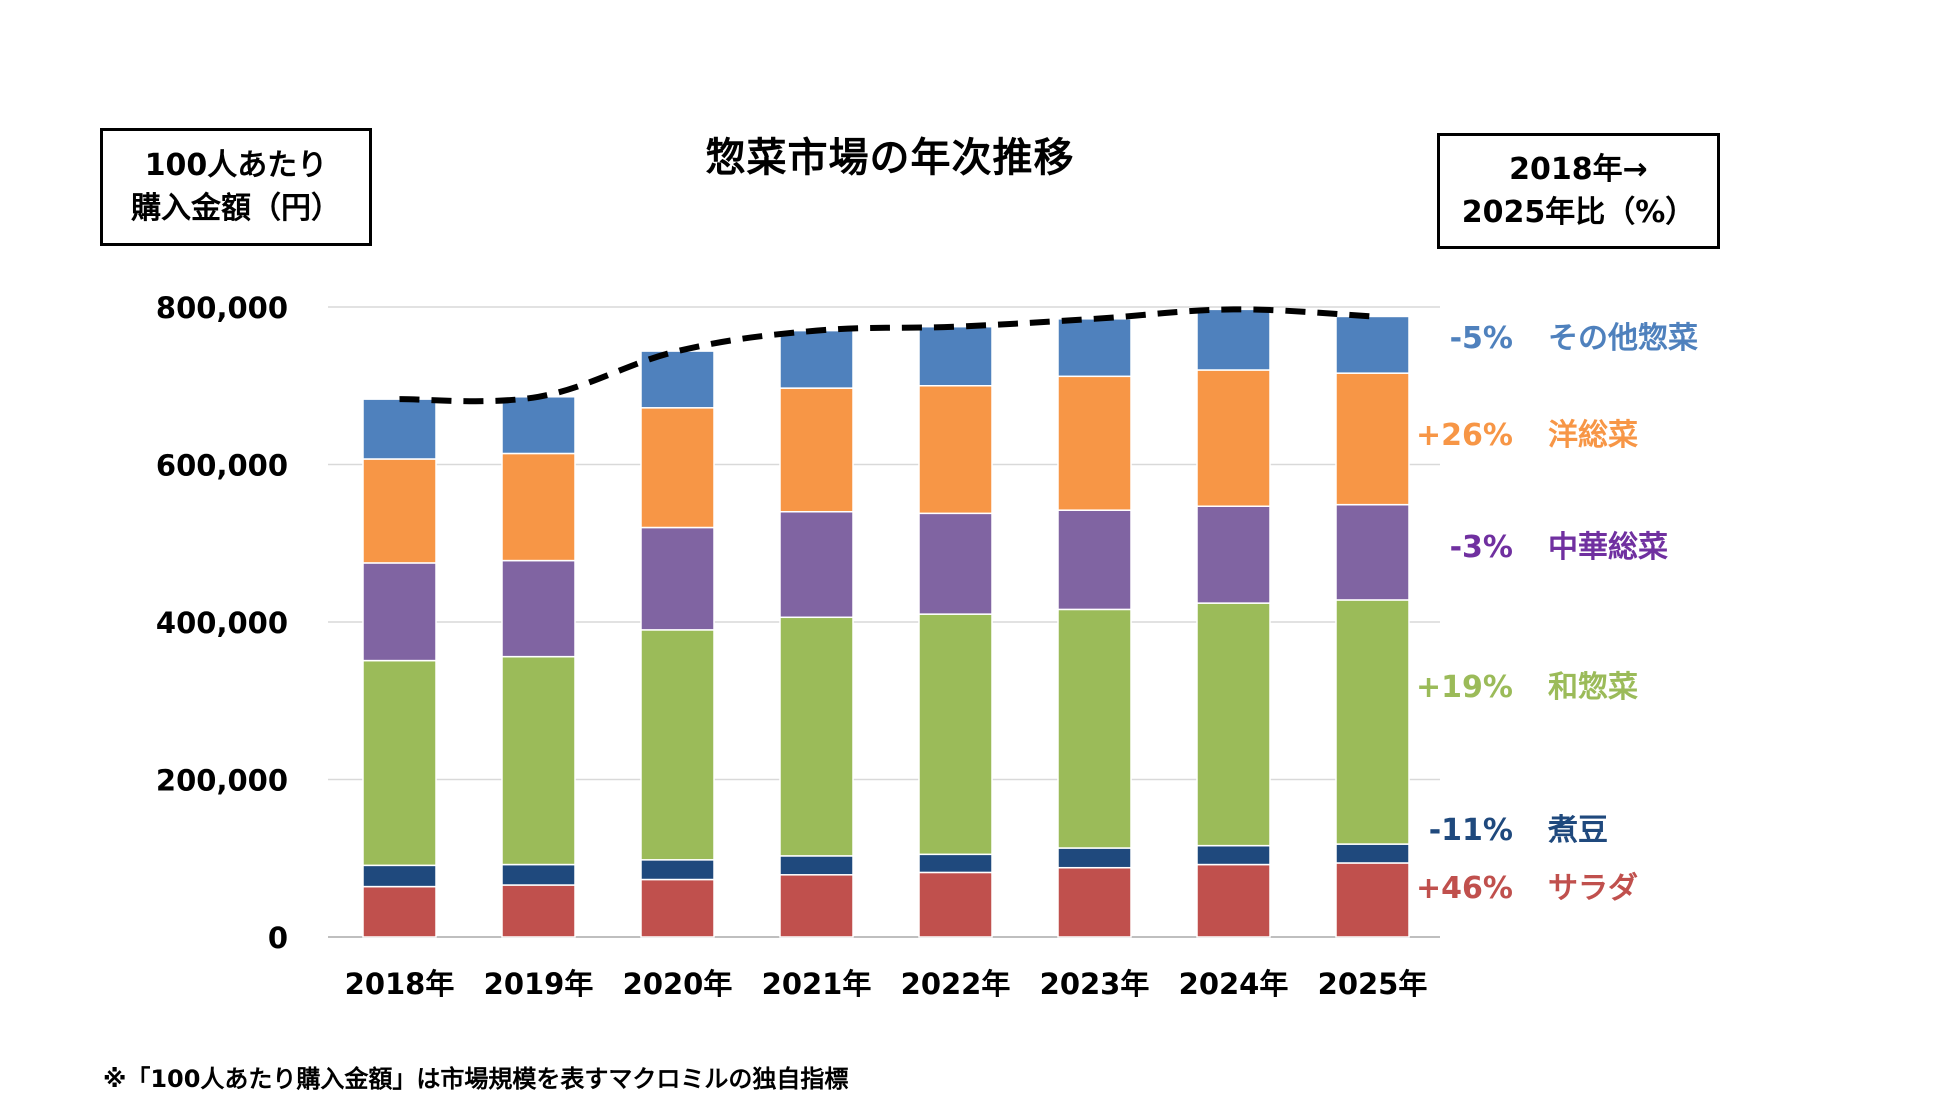  I want to click on x-tick-label: 2025年, so click(1373, 984).